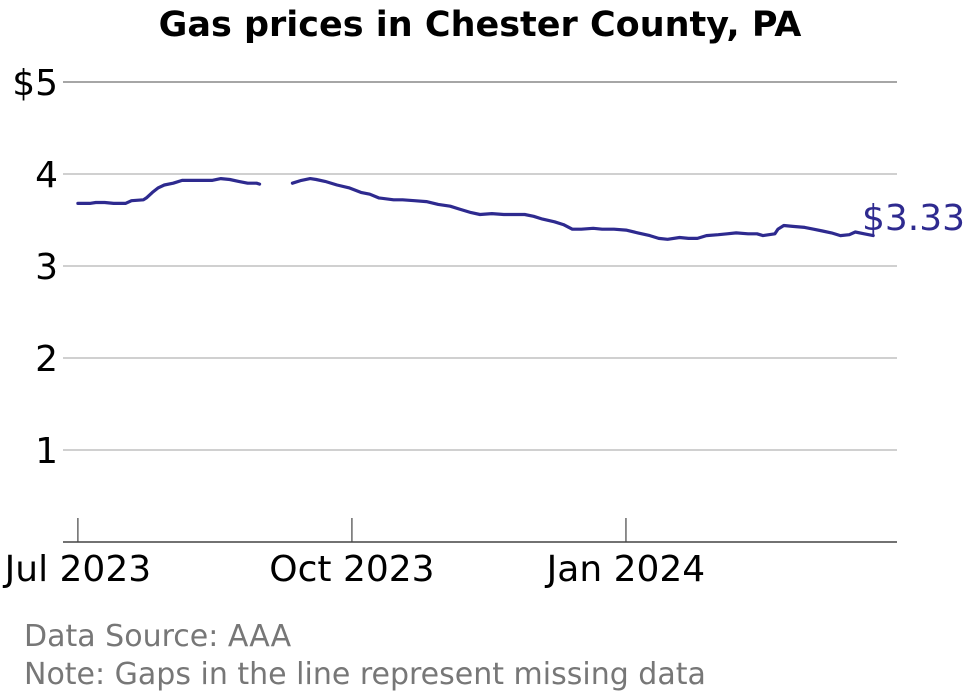  Describe the element at coordinates (480, 25) in the screenshot. I see `chart-title: Gas prices in Chester County, PA` at that location.